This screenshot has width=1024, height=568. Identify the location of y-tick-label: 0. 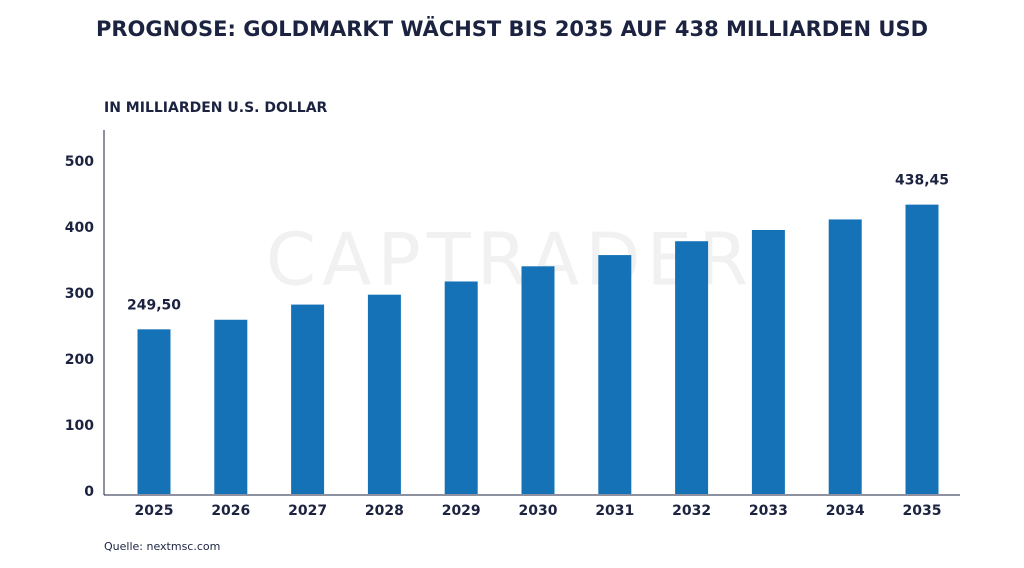
(89, 492).